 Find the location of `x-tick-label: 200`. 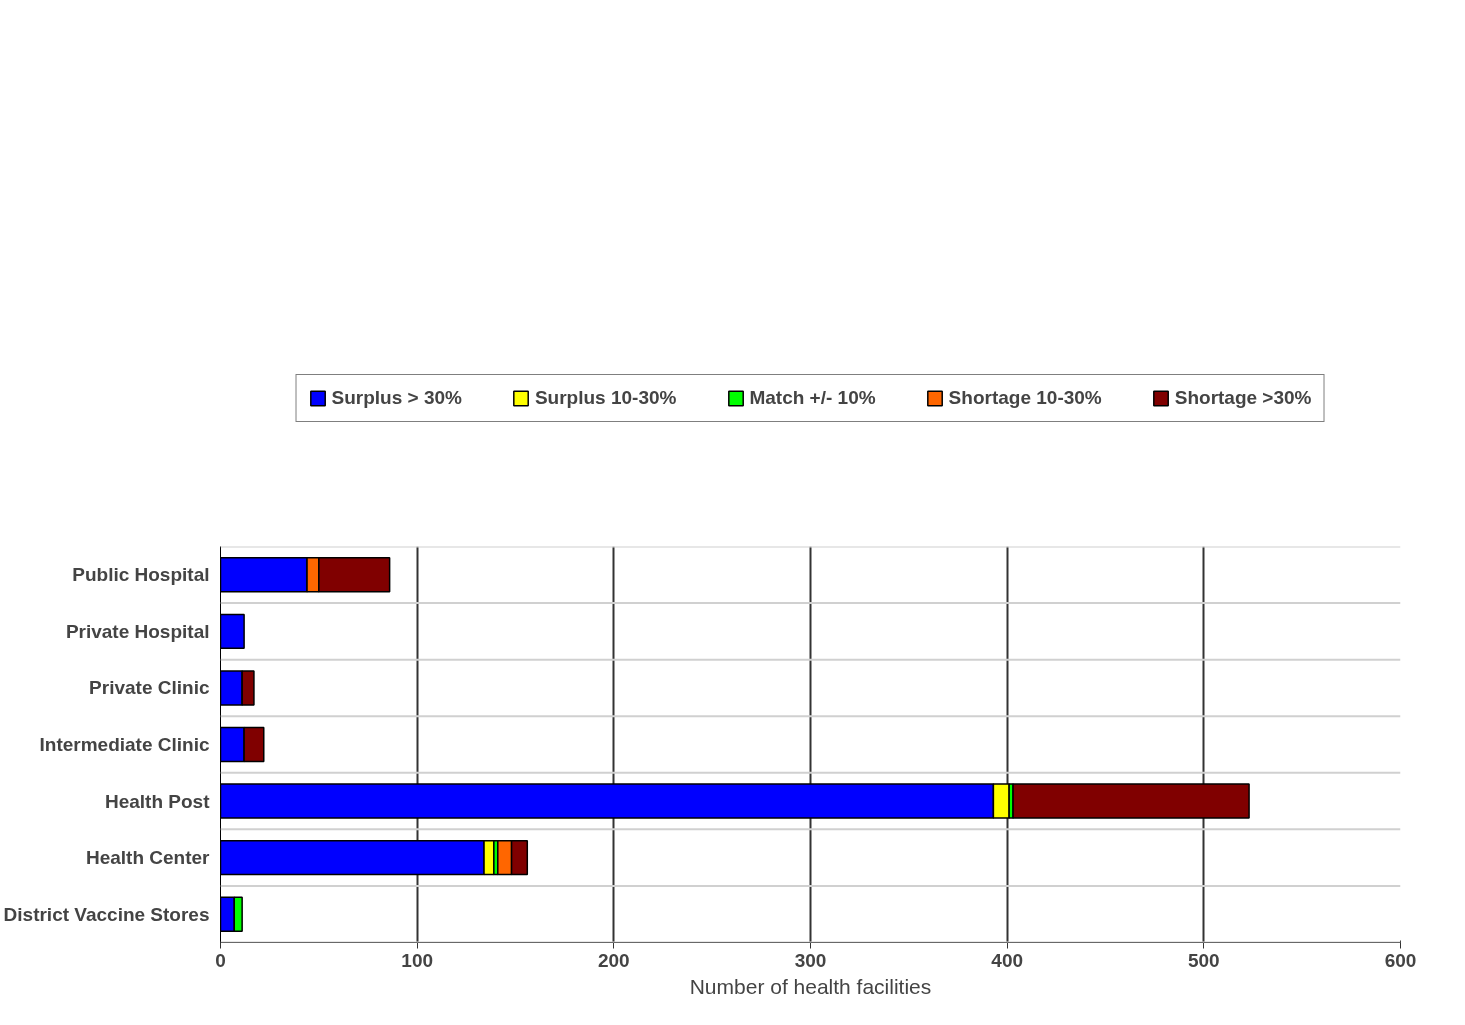

x-tick-label: 200 is located at coordinates (613, 960).